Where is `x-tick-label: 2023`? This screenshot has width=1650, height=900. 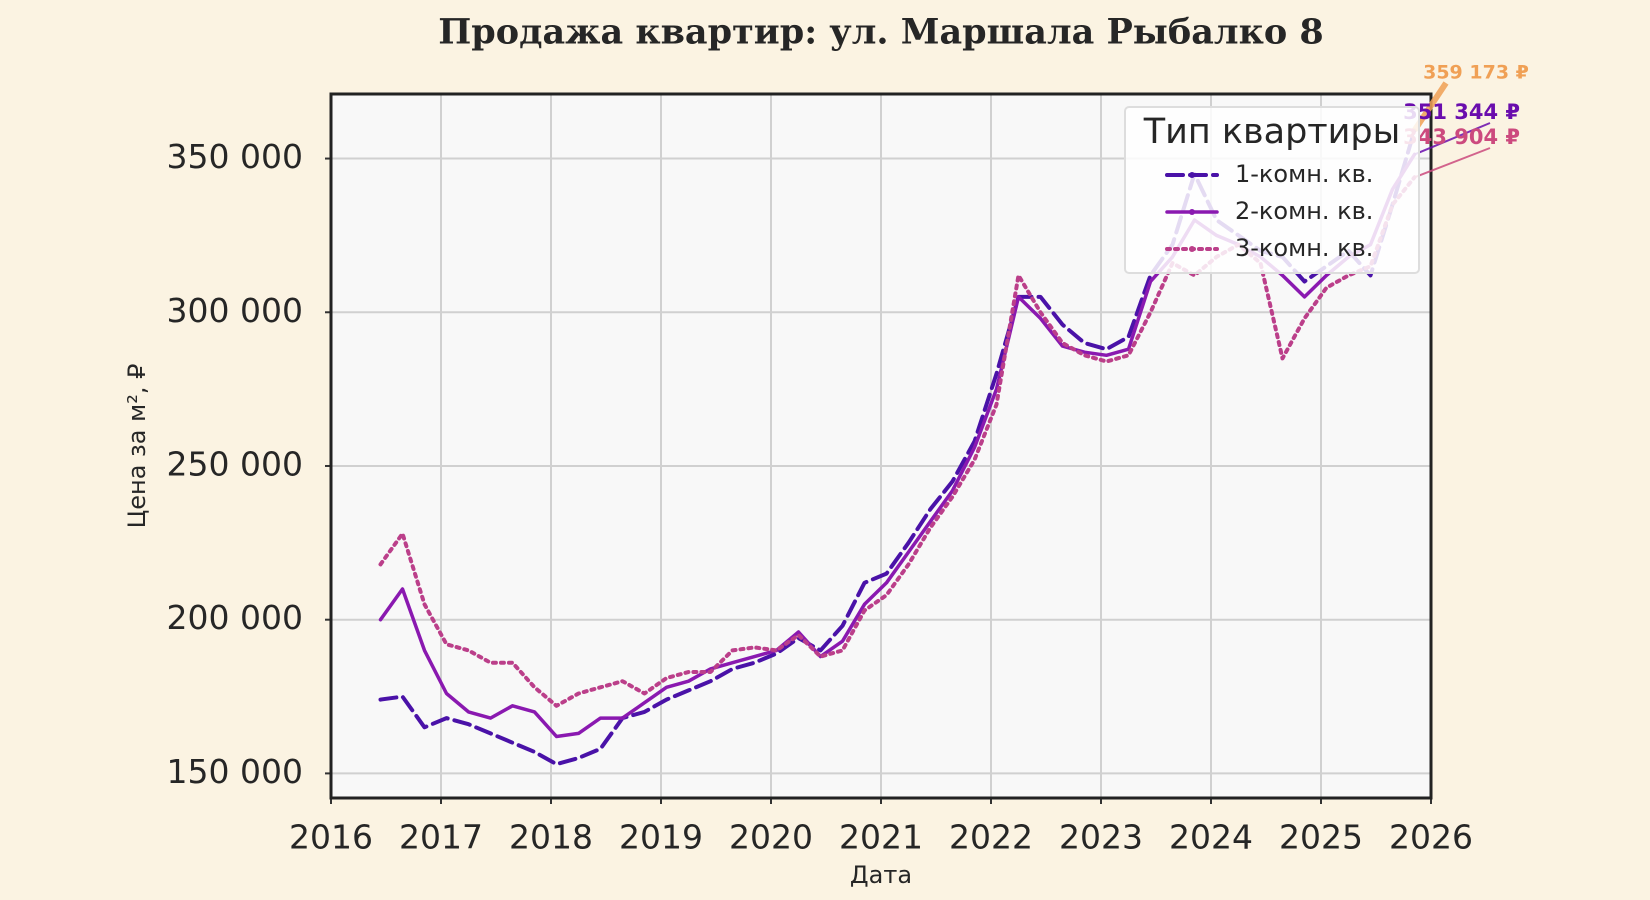 x-tick-label: 2023 is located at coordinates (1101, 837).